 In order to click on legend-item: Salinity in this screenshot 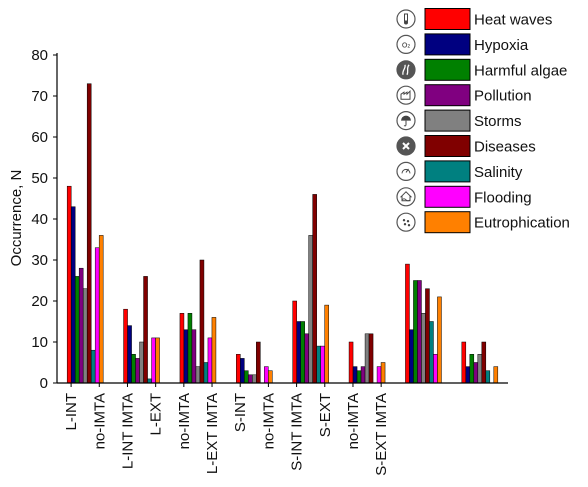, I will do `click(459, 171)`.